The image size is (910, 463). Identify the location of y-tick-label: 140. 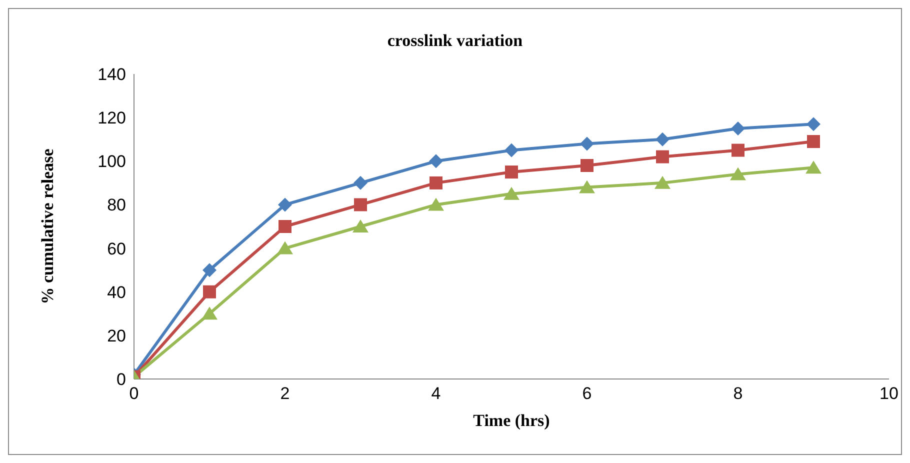
(112, 74).